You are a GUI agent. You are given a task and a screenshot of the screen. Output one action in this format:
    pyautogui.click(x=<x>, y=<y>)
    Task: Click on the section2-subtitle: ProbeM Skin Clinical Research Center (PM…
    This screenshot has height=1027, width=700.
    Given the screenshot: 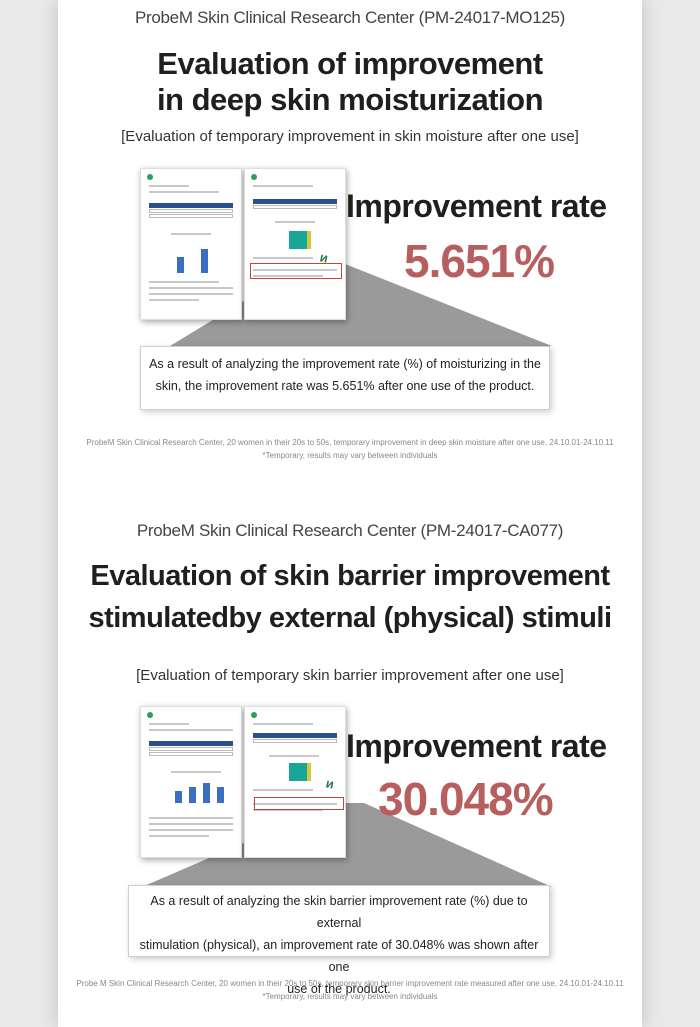 What is the action you would take?
    pyautogui.click(x=350, y=530)
    